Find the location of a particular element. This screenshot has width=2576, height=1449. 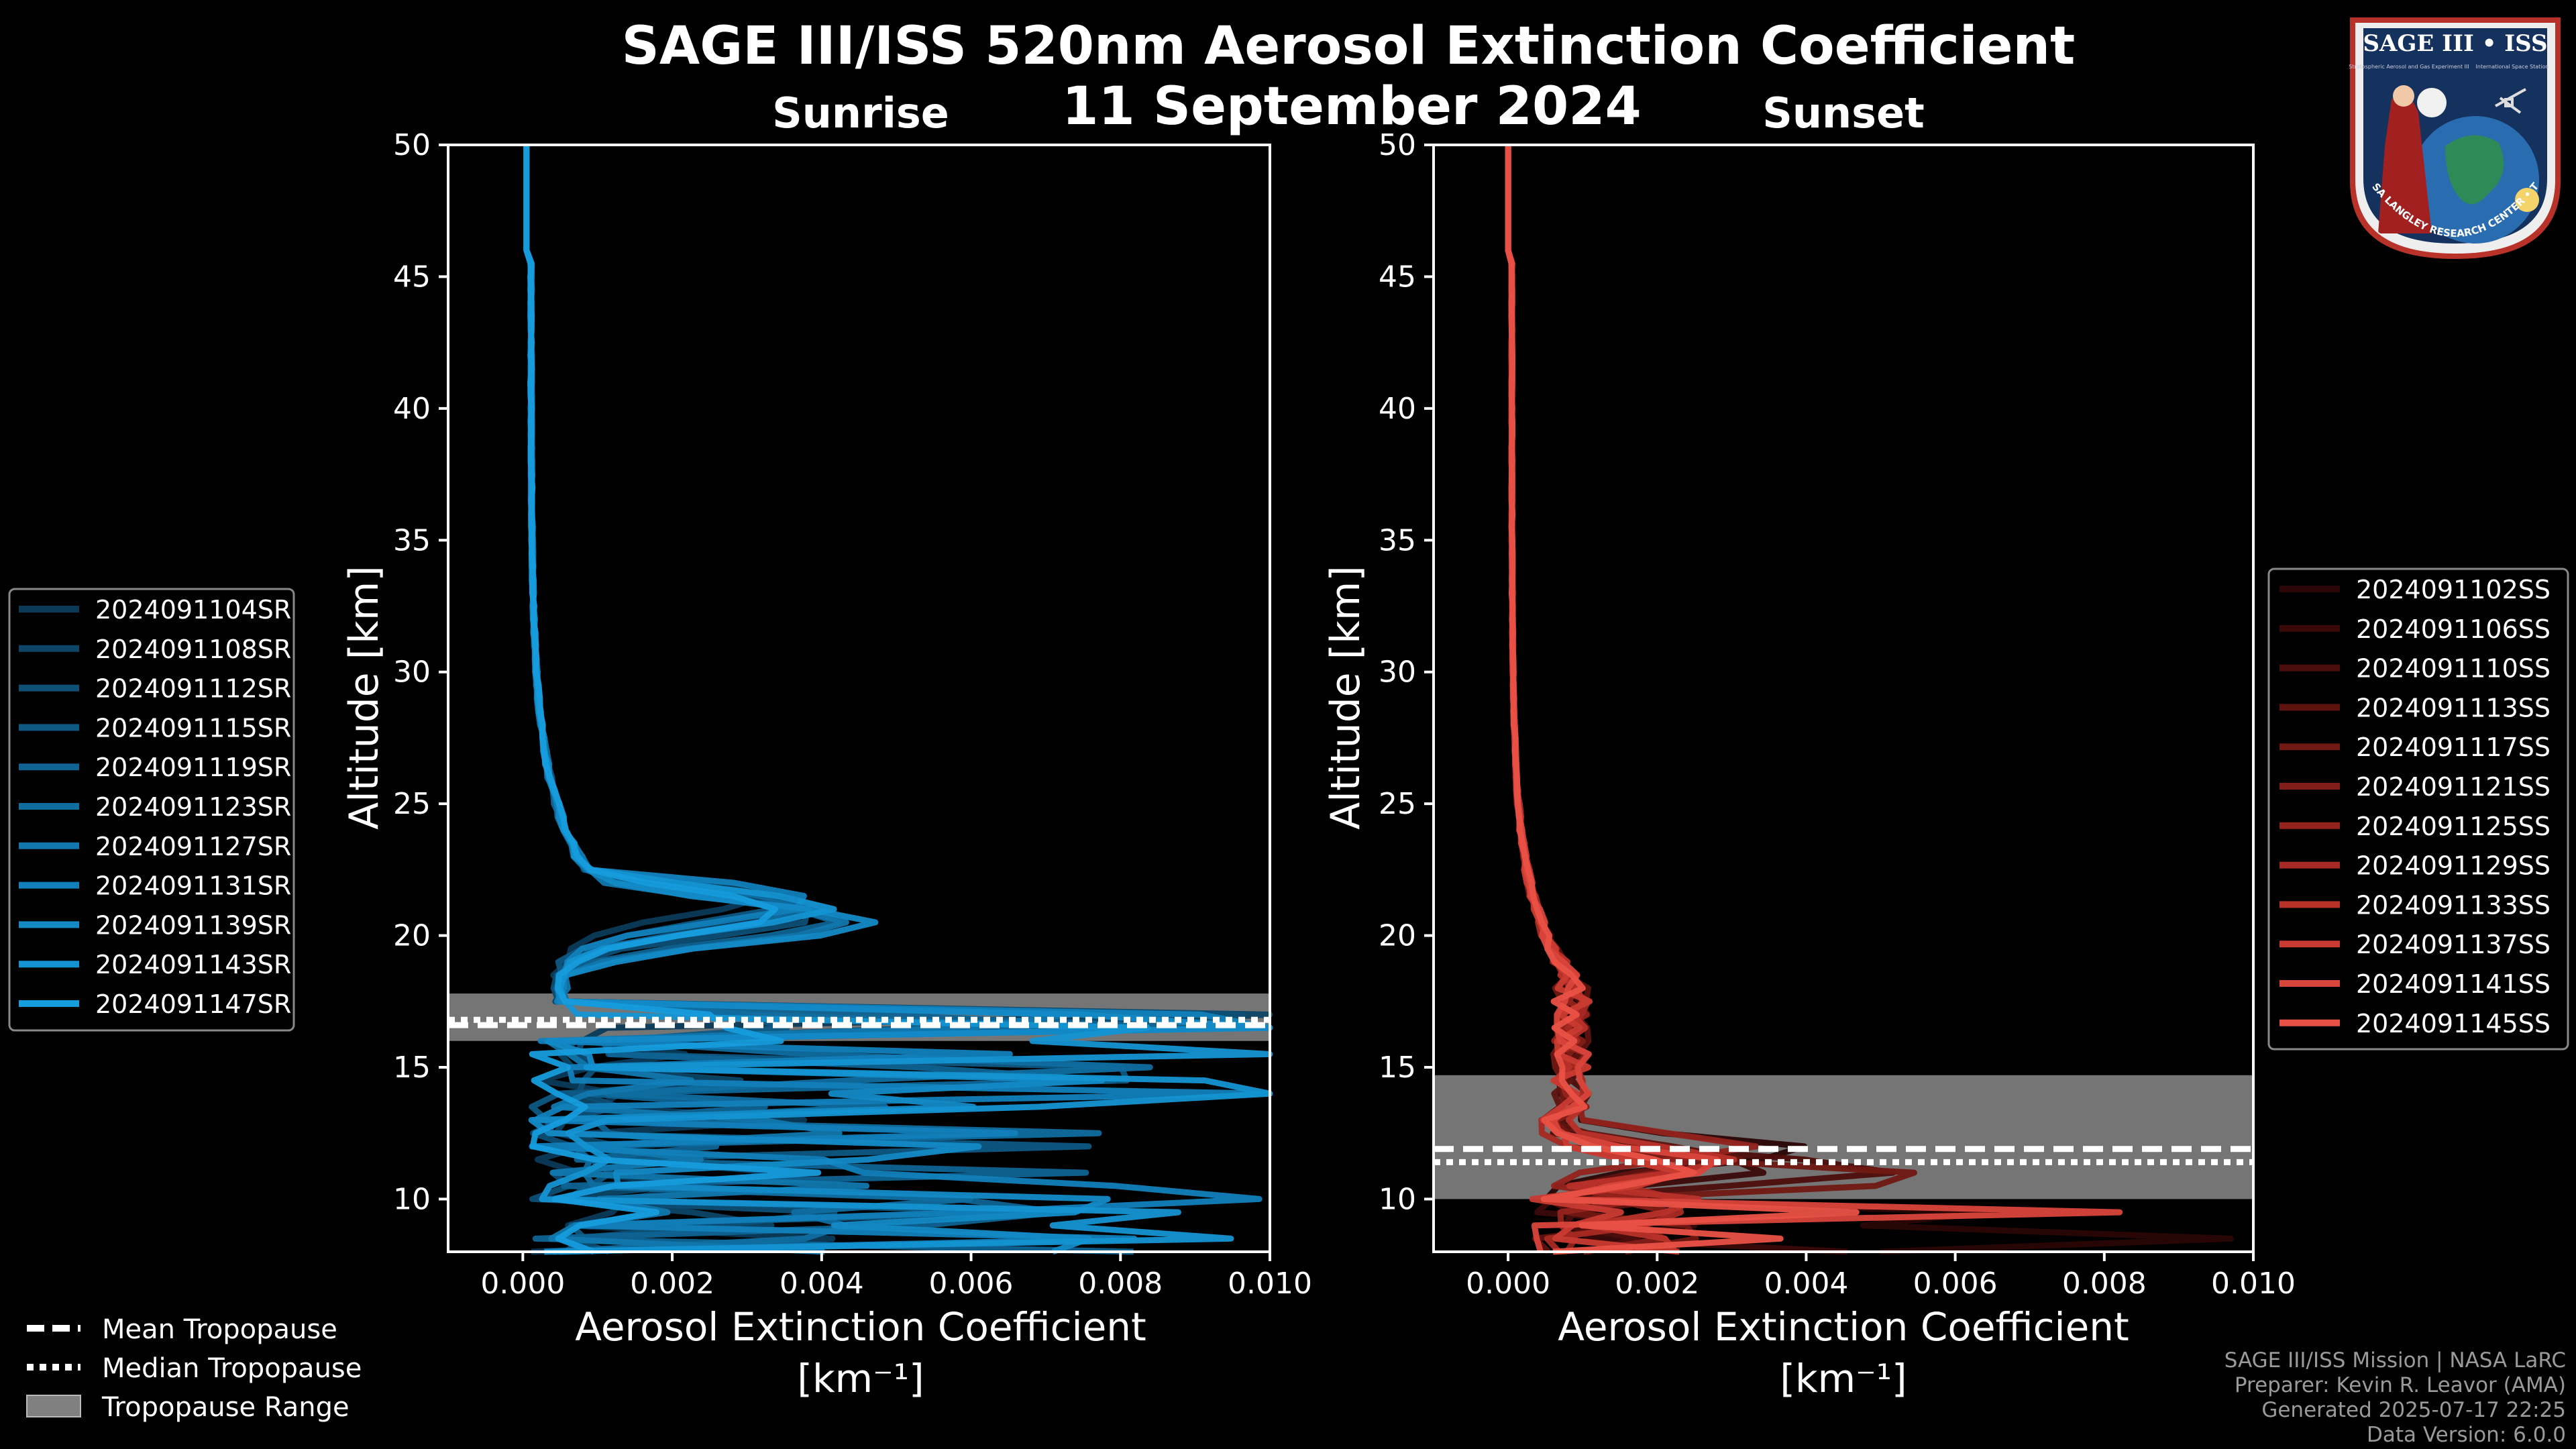

sunrise-legend-label: 2024091131SR is located at coordinates (193, 886).